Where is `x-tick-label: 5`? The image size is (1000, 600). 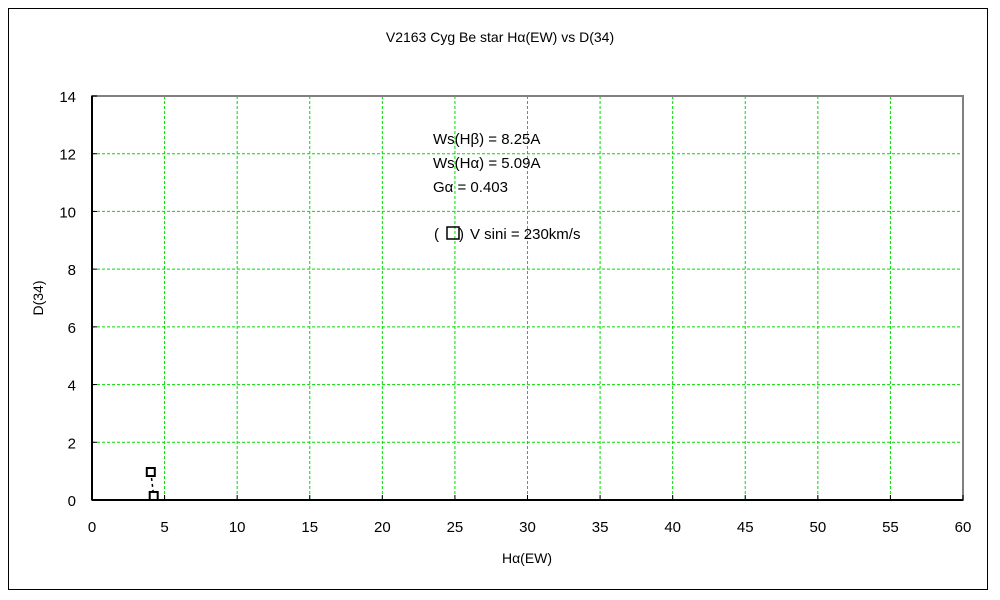
x-tick-label: 5 is located at coordinates (164, 527).